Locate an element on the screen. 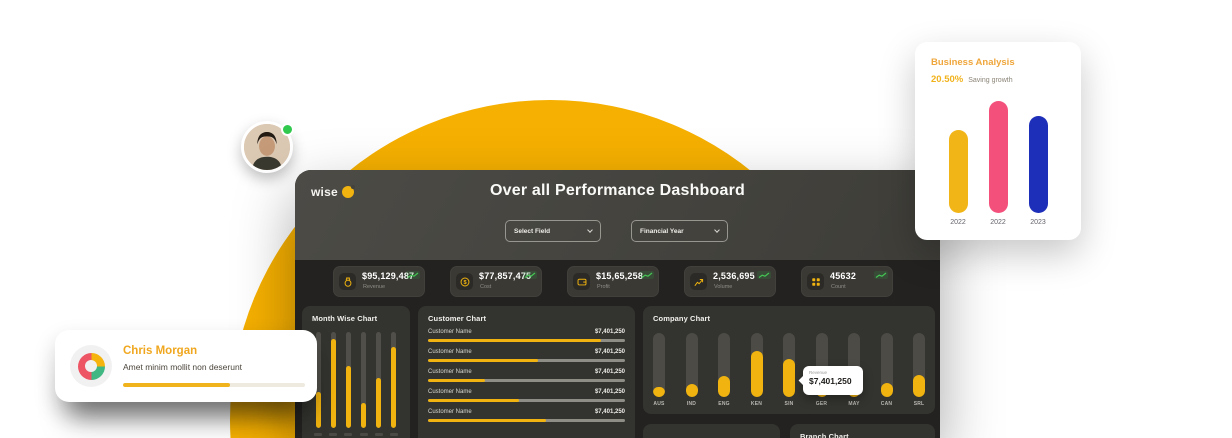  analysis-bar-label: 2023 is located at coordinates (1038, 222).